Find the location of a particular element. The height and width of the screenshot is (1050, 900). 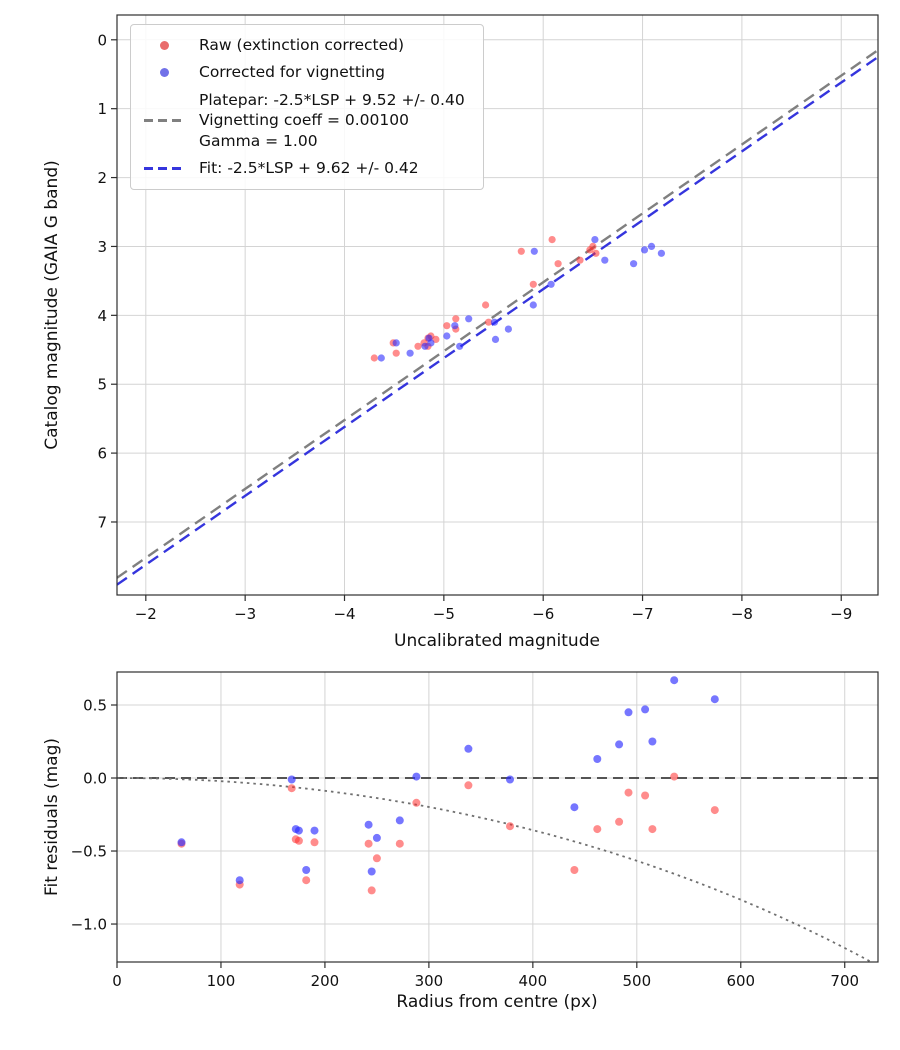

bottom-y-tick-label: 0.0 is located at coordinates (95, 779).